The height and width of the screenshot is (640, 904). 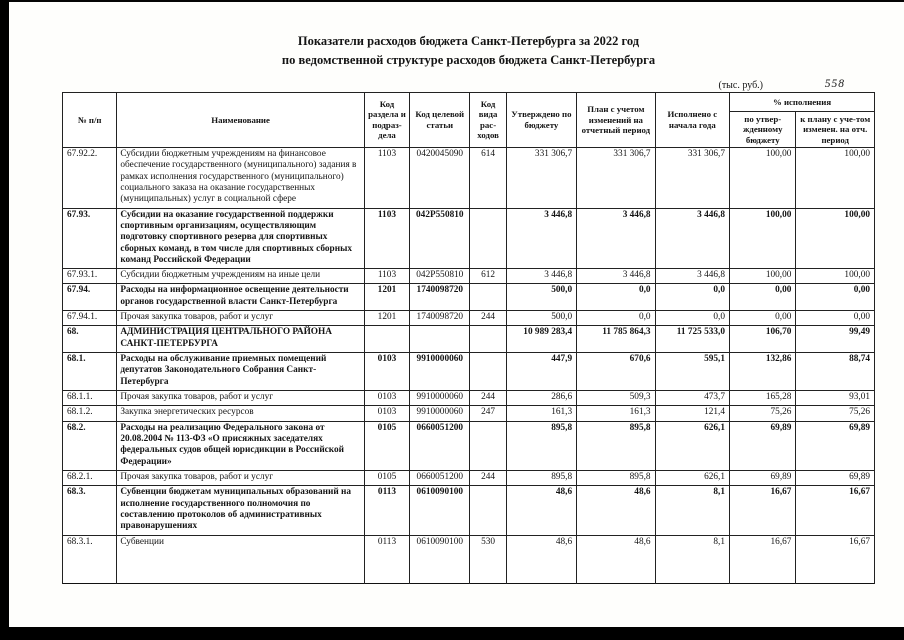 What do you see at coordinates (89, 339) in the screenshot?
I see `row-number-cell: 68.` at bounding box center [89, 339].